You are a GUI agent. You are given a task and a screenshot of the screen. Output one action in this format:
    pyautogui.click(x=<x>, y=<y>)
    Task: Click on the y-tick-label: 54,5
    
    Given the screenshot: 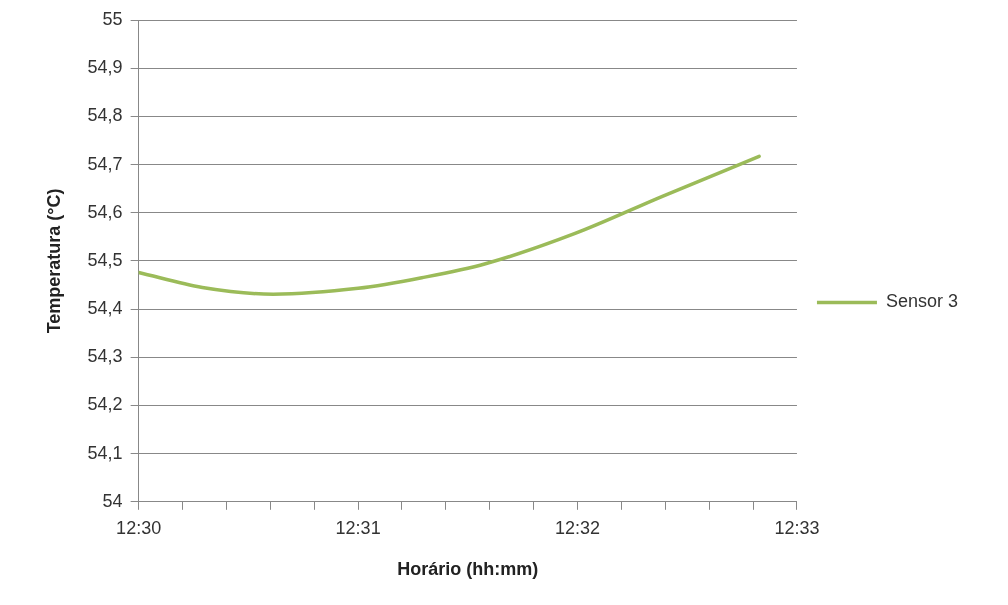 What is the action you would take?
    pyautogui.click(x=105, y=259)
    